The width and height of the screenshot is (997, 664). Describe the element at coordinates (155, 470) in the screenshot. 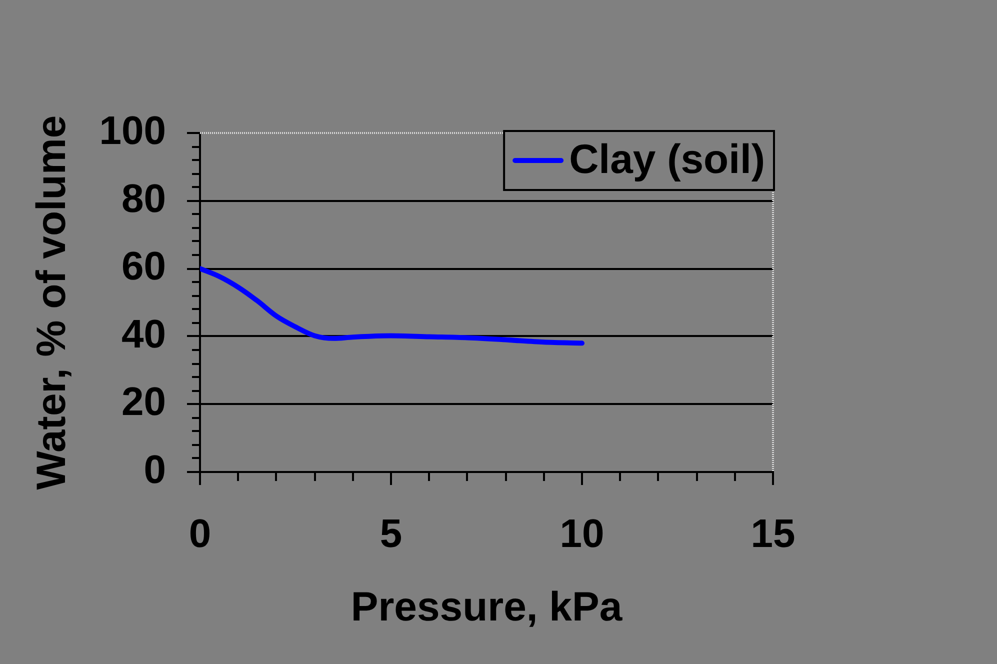

I see `y-tick-label: 0` at that location.